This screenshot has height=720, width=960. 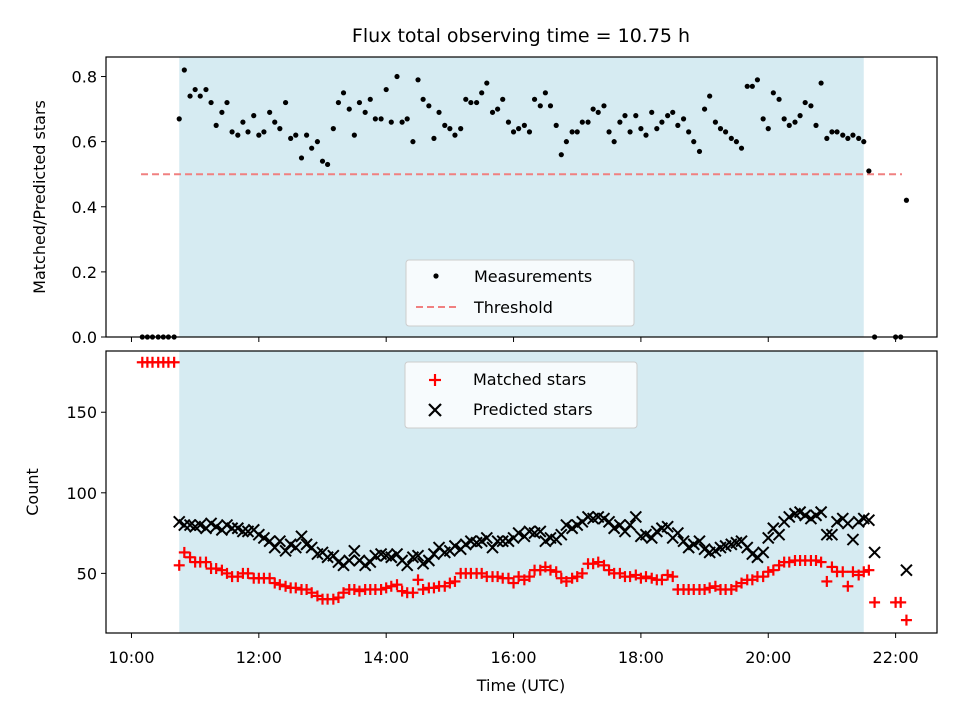 I want to click on bottom-y-tick-label: 150, so click(x=81, y=412).